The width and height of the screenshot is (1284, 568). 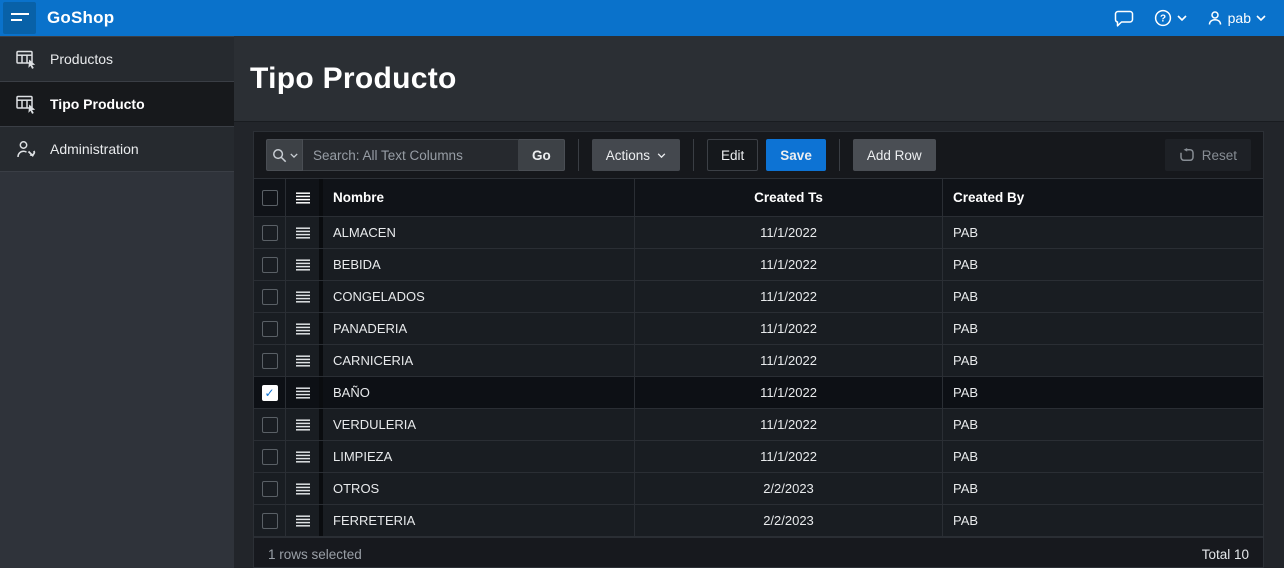 I want to click on sidebar-item-tipo-producto: Tipo Producto, so click(x=117, y=104).